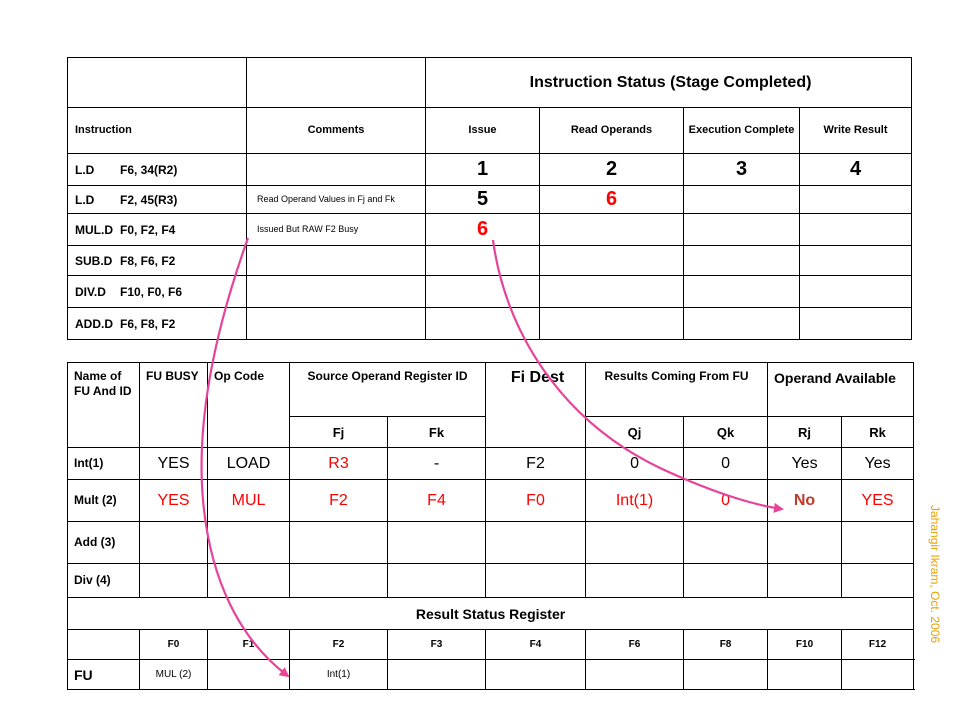 This screenshot has height=720, width=960. What do you see at coordinates (536, 644) in the screenshot?
I see `register-name: F4` at bounding box center [536, 644].